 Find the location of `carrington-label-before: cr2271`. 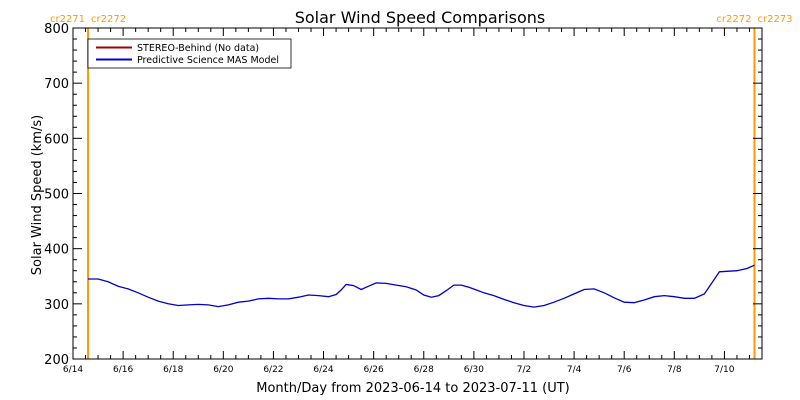

carrington-label-before: cr2271 is located at coordinates (67, 19).